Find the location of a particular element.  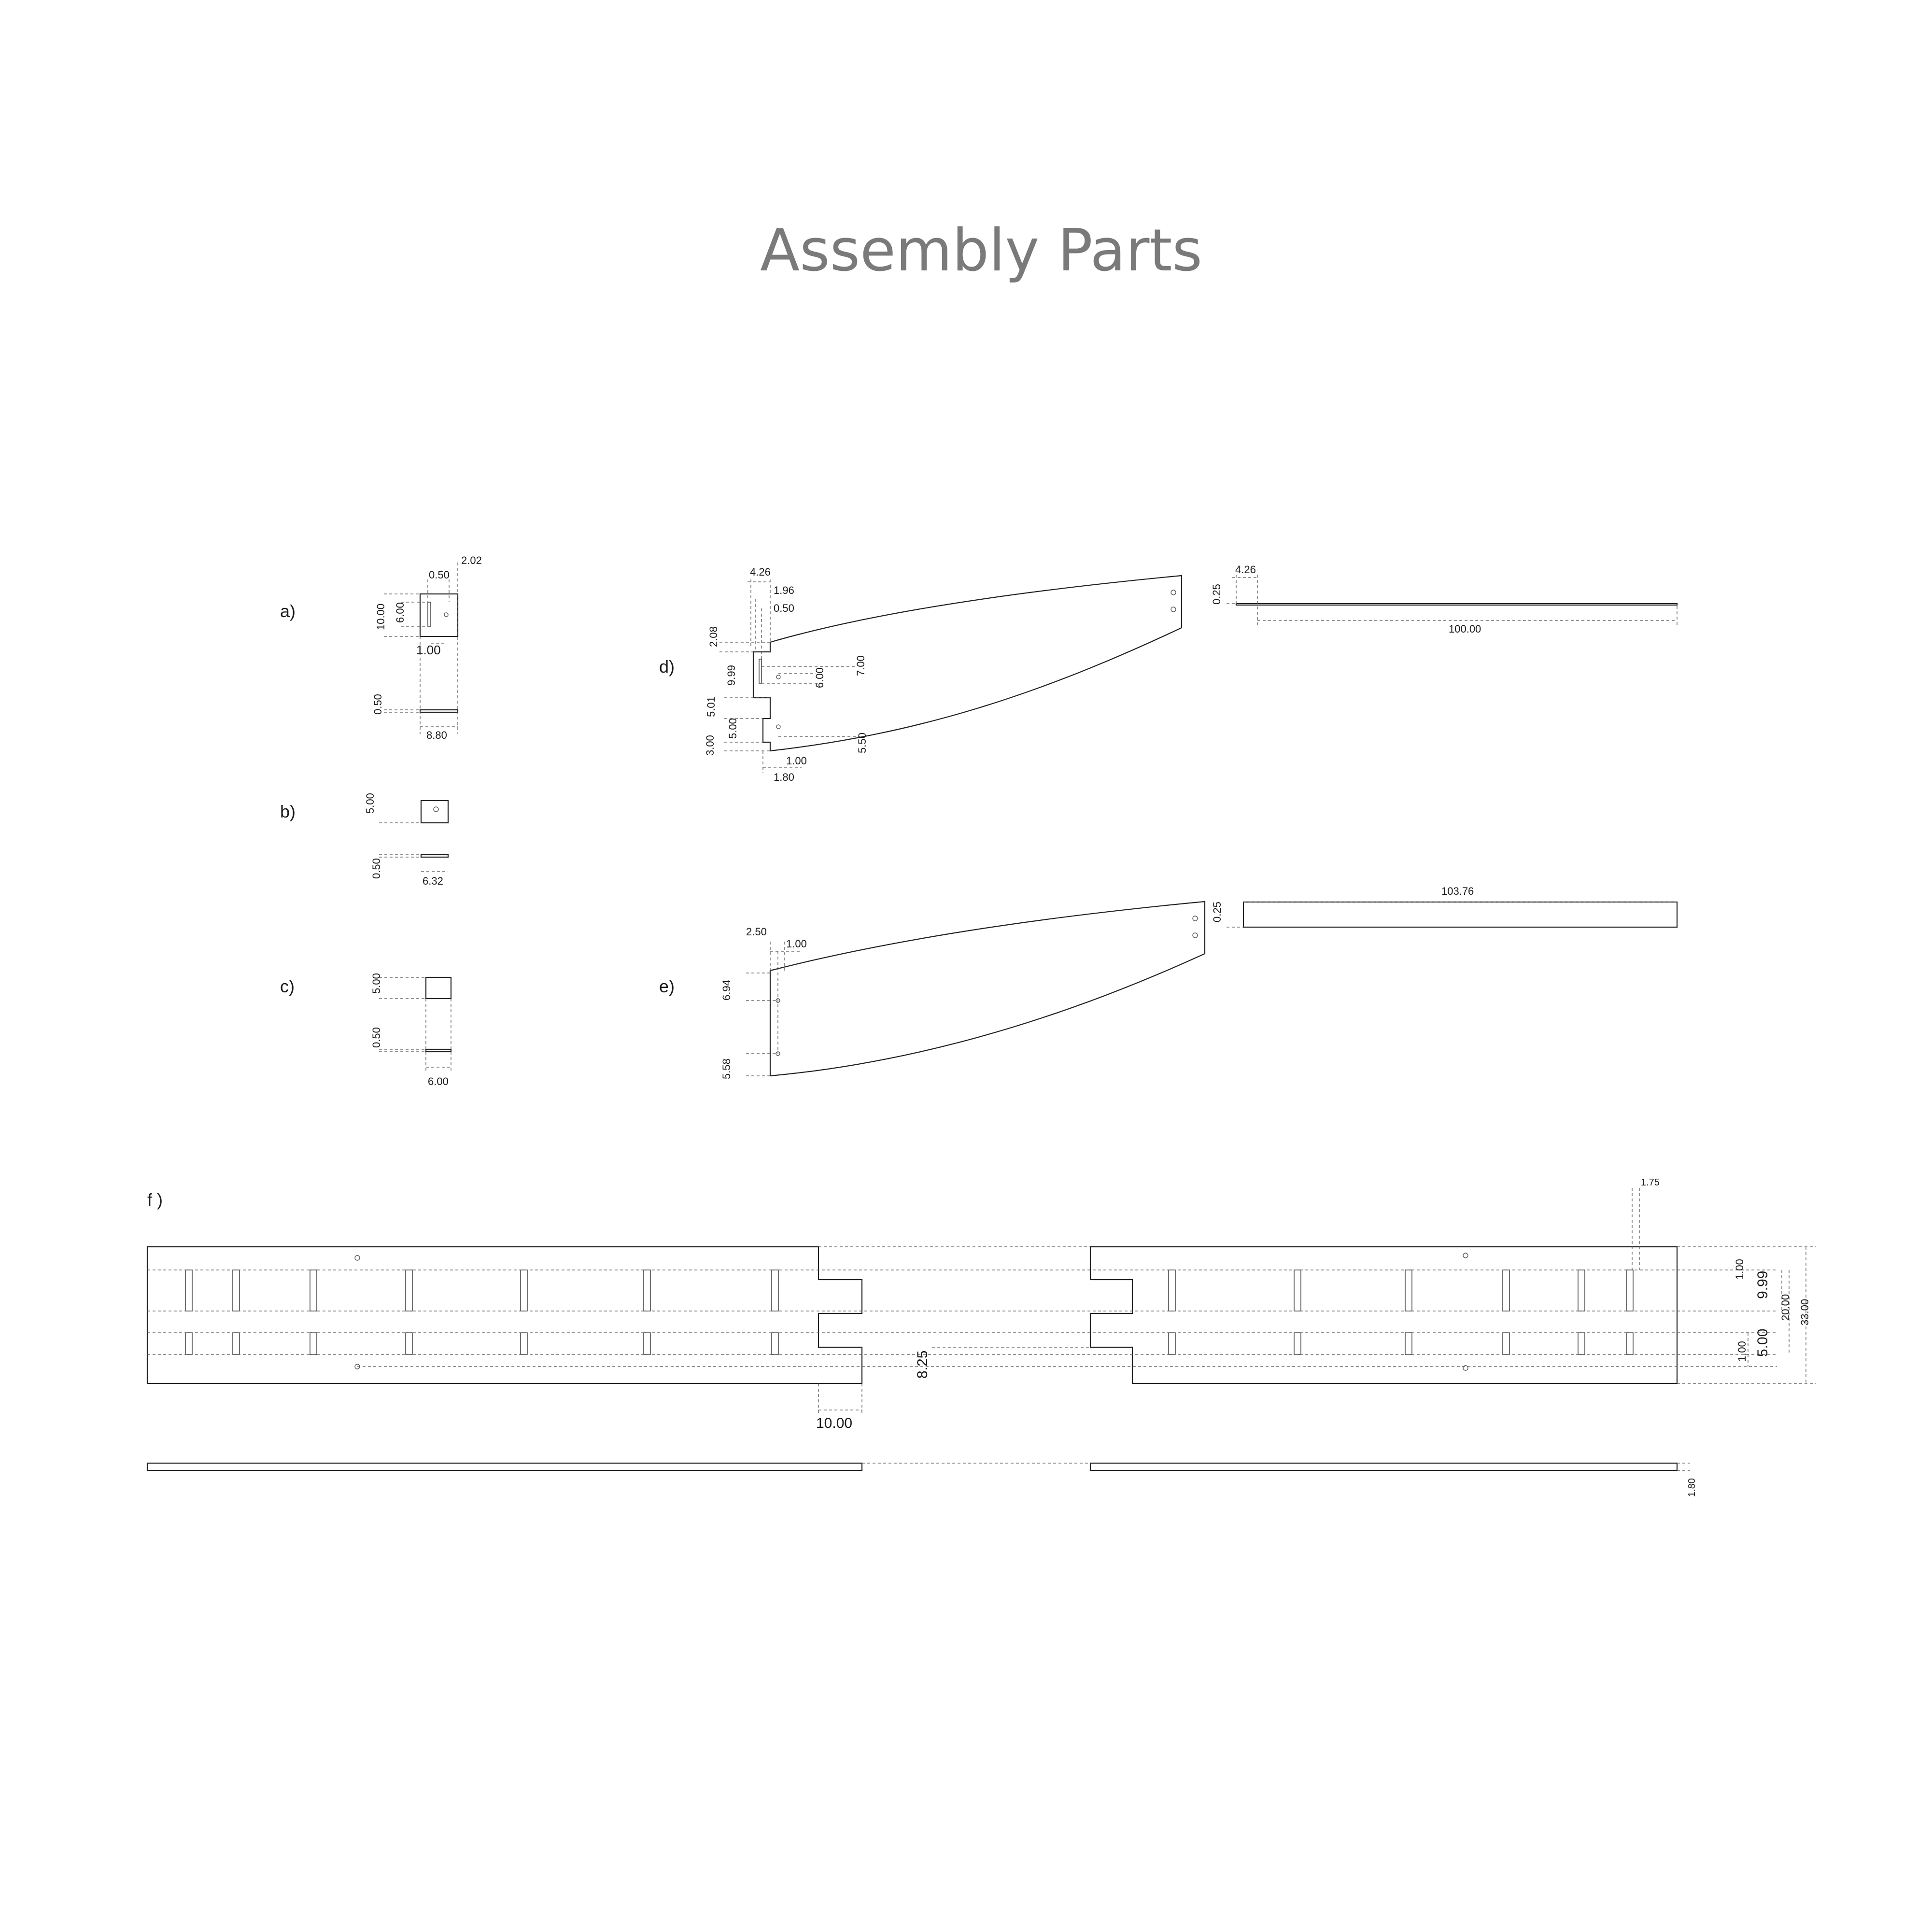

part-c: 5.00 0.50 6.00 is located at coordinates (411, 1030).